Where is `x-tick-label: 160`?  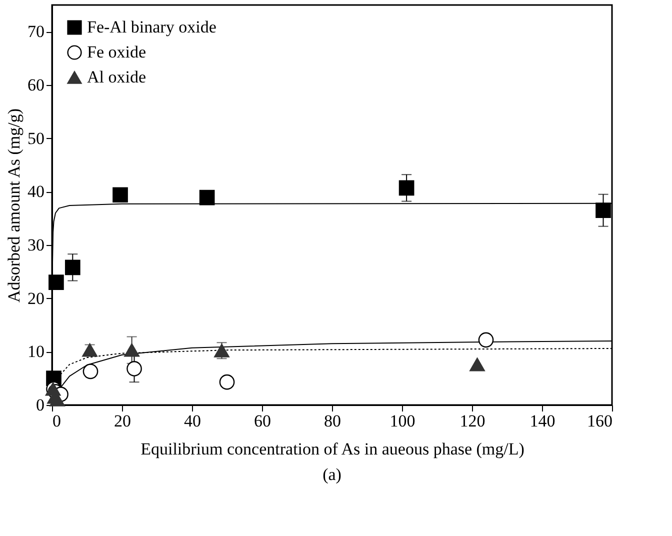 x-tick-label: 160 is located at coordinates (599, 421).